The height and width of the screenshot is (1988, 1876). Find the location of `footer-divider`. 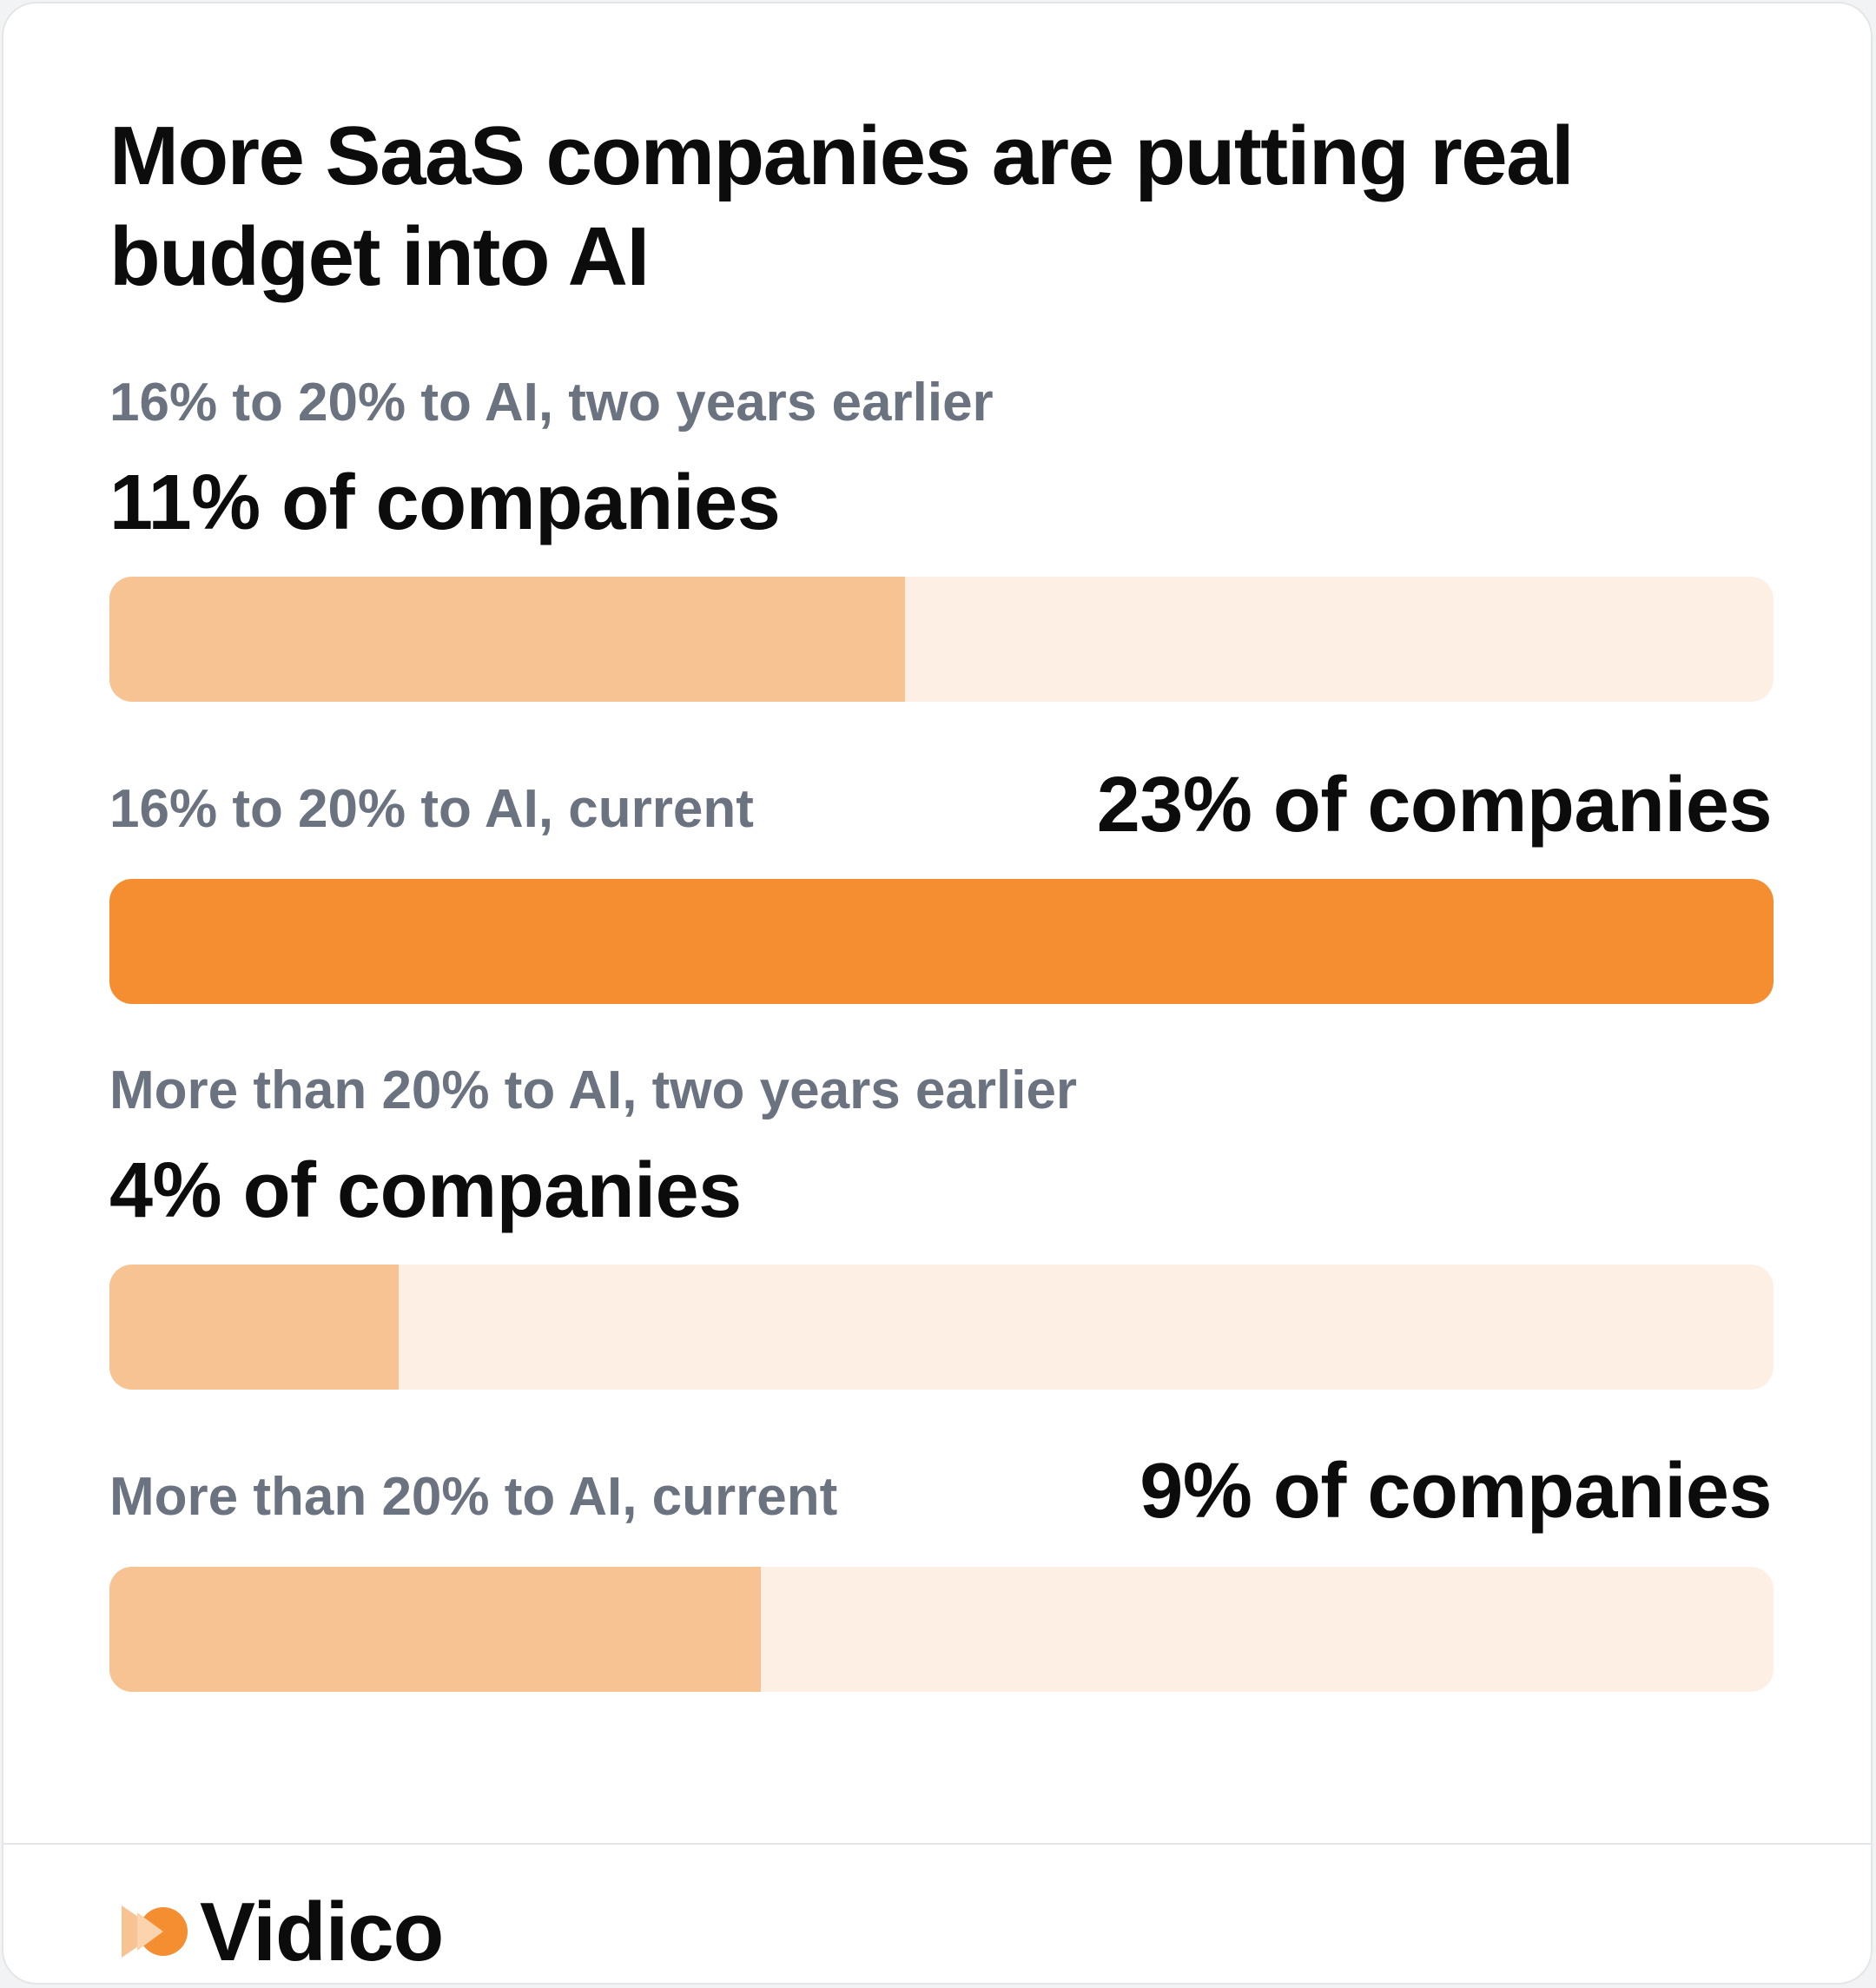

footer-divider is located at coordinates (937, 1844).